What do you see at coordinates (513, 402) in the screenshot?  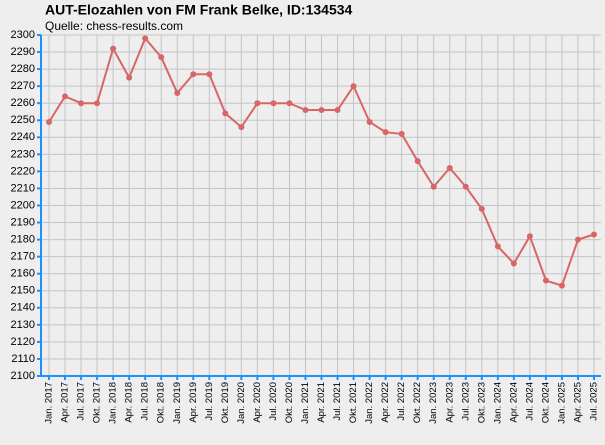 I see `x-tick-label: Apr. 2024` at bounding box center [513, 402].